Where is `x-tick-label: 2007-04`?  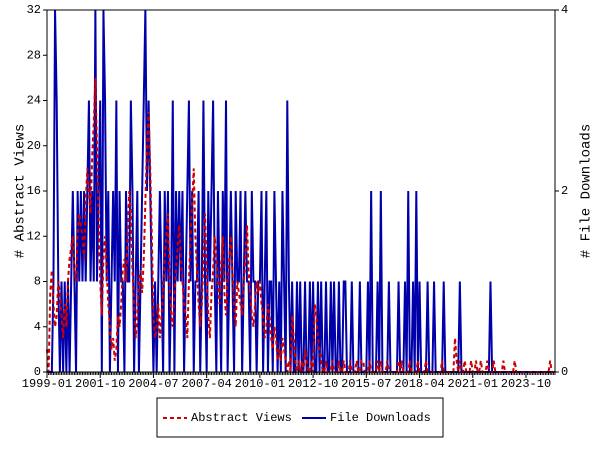 x-tick-label: 2007-04 is located at coordinates (206, 384).